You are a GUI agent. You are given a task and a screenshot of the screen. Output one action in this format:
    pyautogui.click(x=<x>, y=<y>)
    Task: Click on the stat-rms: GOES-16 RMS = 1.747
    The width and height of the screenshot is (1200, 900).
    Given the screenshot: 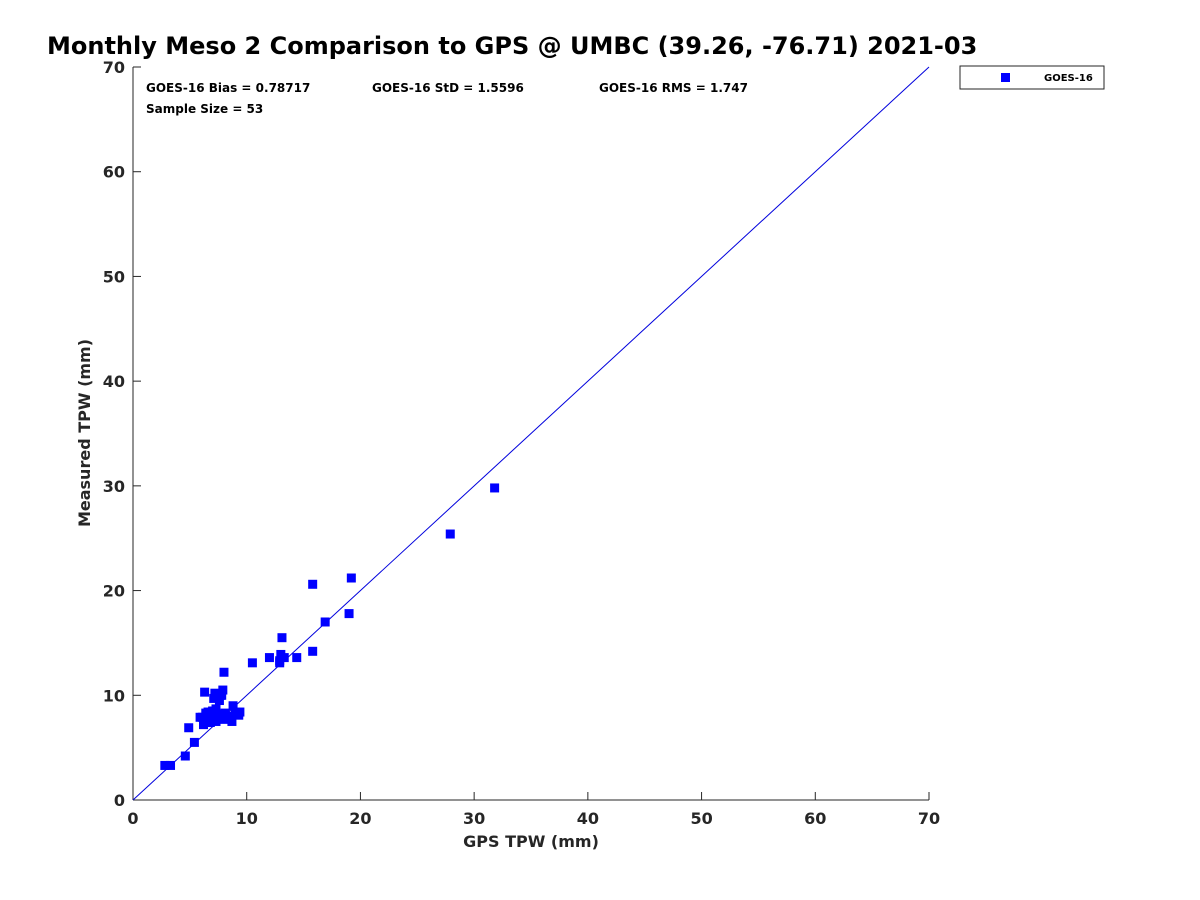 What is the action you would take?
    pyautogui.click(x=673, y=88)
    